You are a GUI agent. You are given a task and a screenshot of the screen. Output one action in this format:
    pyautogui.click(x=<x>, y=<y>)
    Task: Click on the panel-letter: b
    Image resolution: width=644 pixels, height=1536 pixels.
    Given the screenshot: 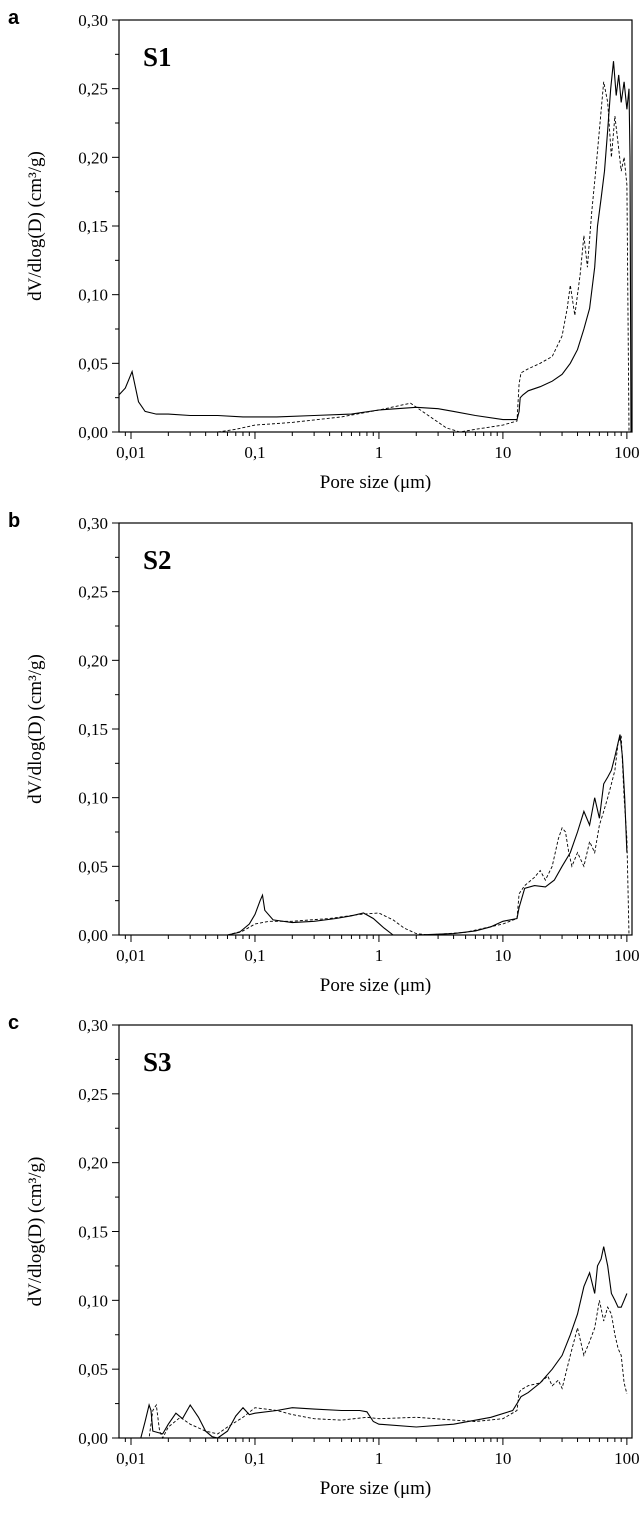 What is the action you would take?
    pyautogui.click(x=14, y=521)
    